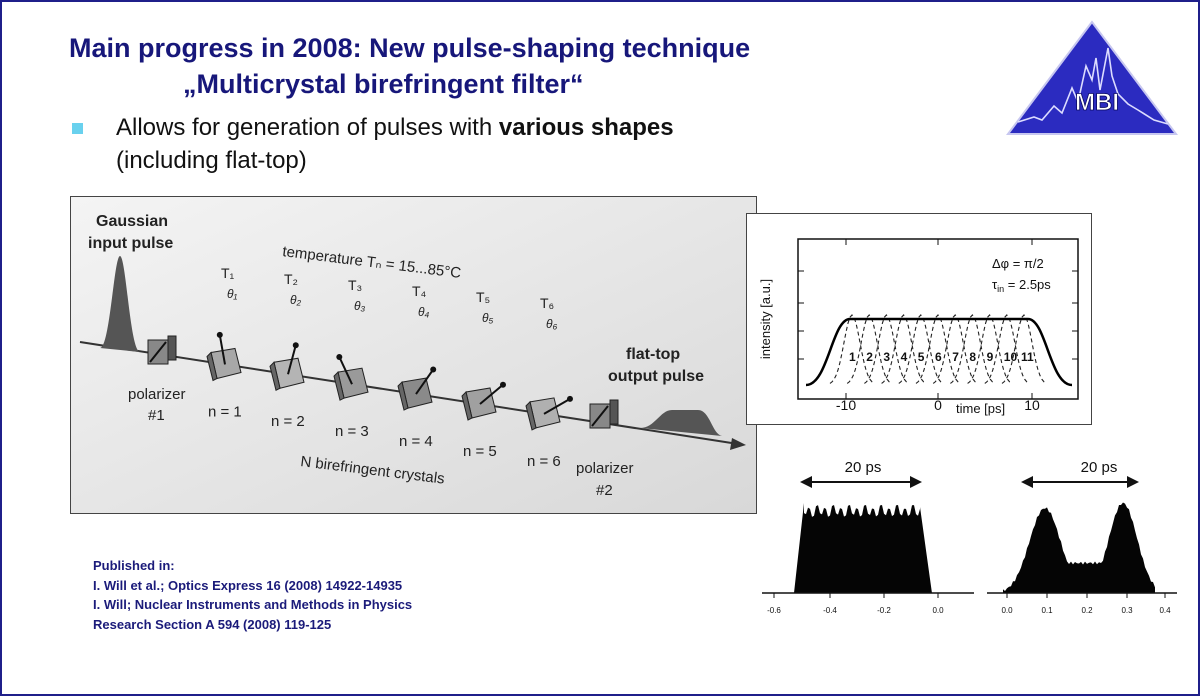  Describe the element at coordinates (225, 411) in the screenshot. I see `crystal-n-label-1: n = 1` at that location.